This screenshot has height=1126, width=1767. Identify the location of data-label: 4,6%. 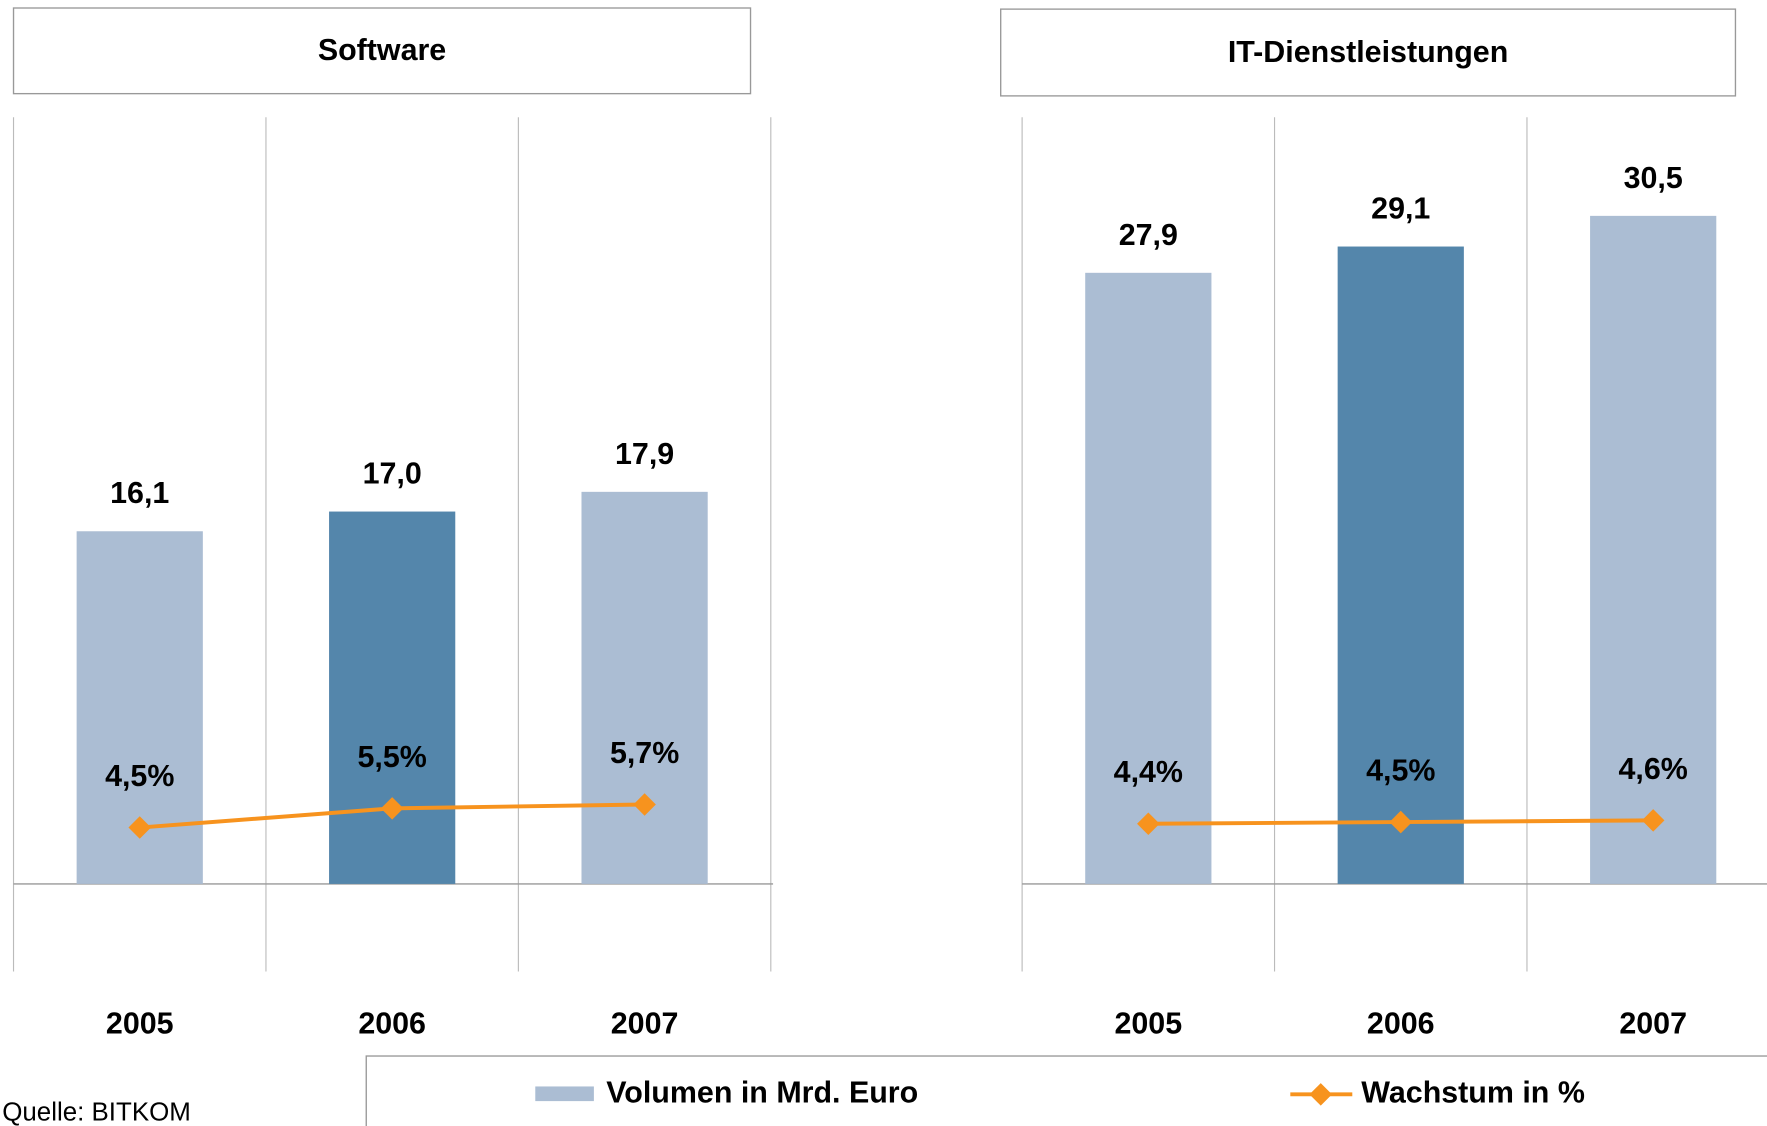
(1653, 769).